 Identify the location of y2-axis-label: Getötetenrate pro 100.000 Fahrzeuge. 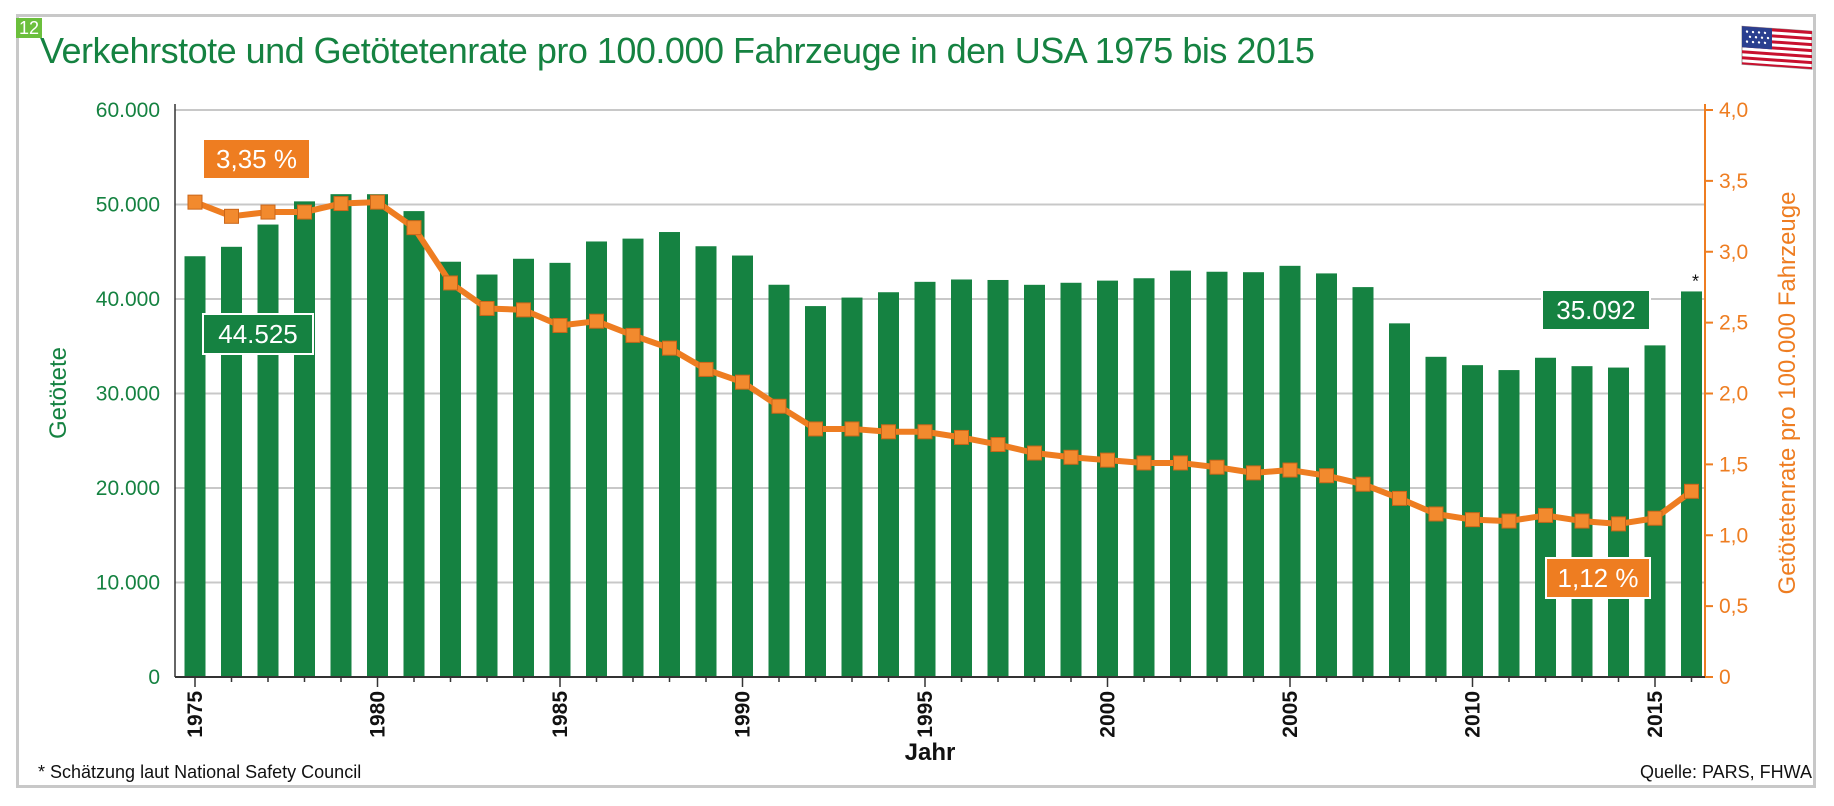
(1787, 393).